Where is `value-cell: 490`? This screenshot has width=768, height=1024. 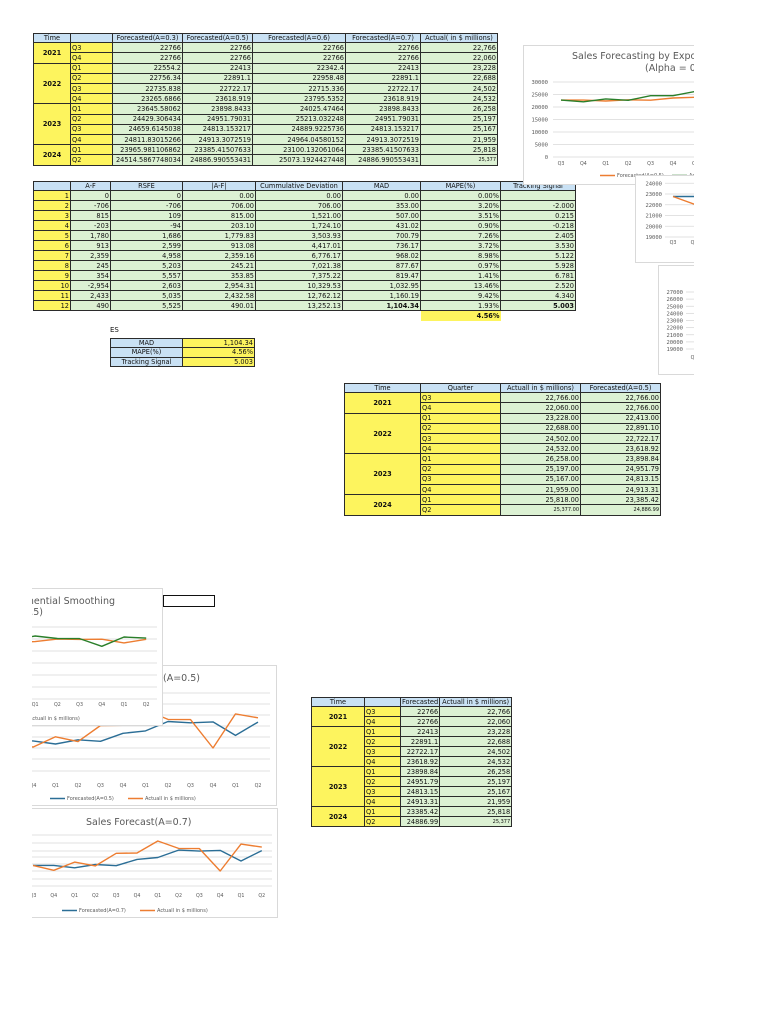
value-cell: 490 is located at coordinates (90, 306).